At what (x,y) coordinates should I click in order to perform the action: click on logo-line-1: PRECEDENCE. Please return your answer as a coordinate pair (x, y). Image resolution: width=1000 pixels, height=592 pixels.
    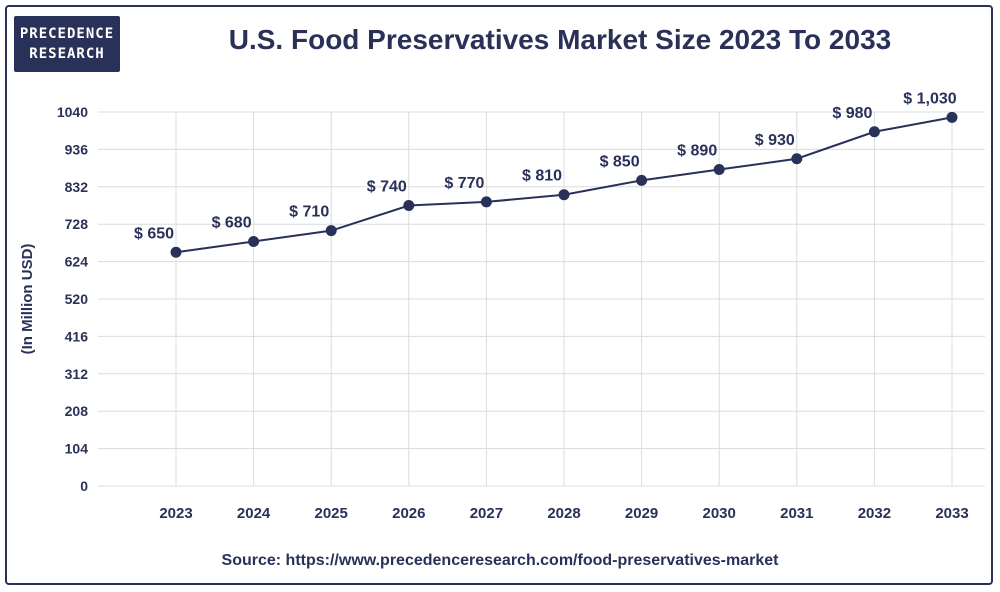
    Looking at the image, I should click on (67, 34).